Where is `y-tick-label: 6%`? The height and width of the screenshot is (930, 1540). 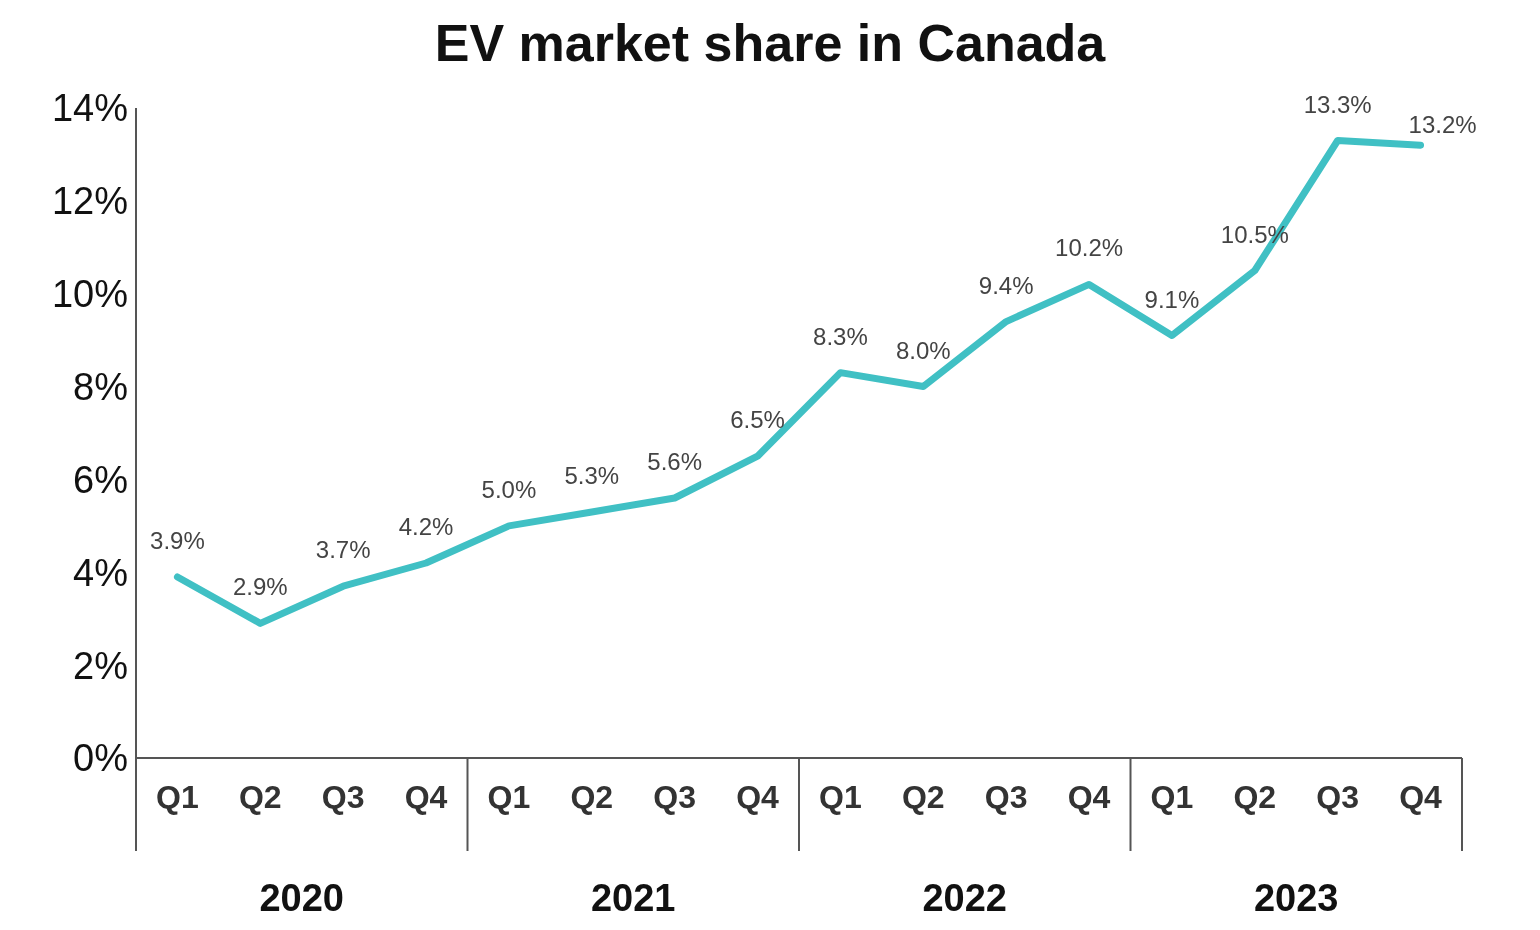 y-tick-label: 6% is located at coordinates (100, 479).